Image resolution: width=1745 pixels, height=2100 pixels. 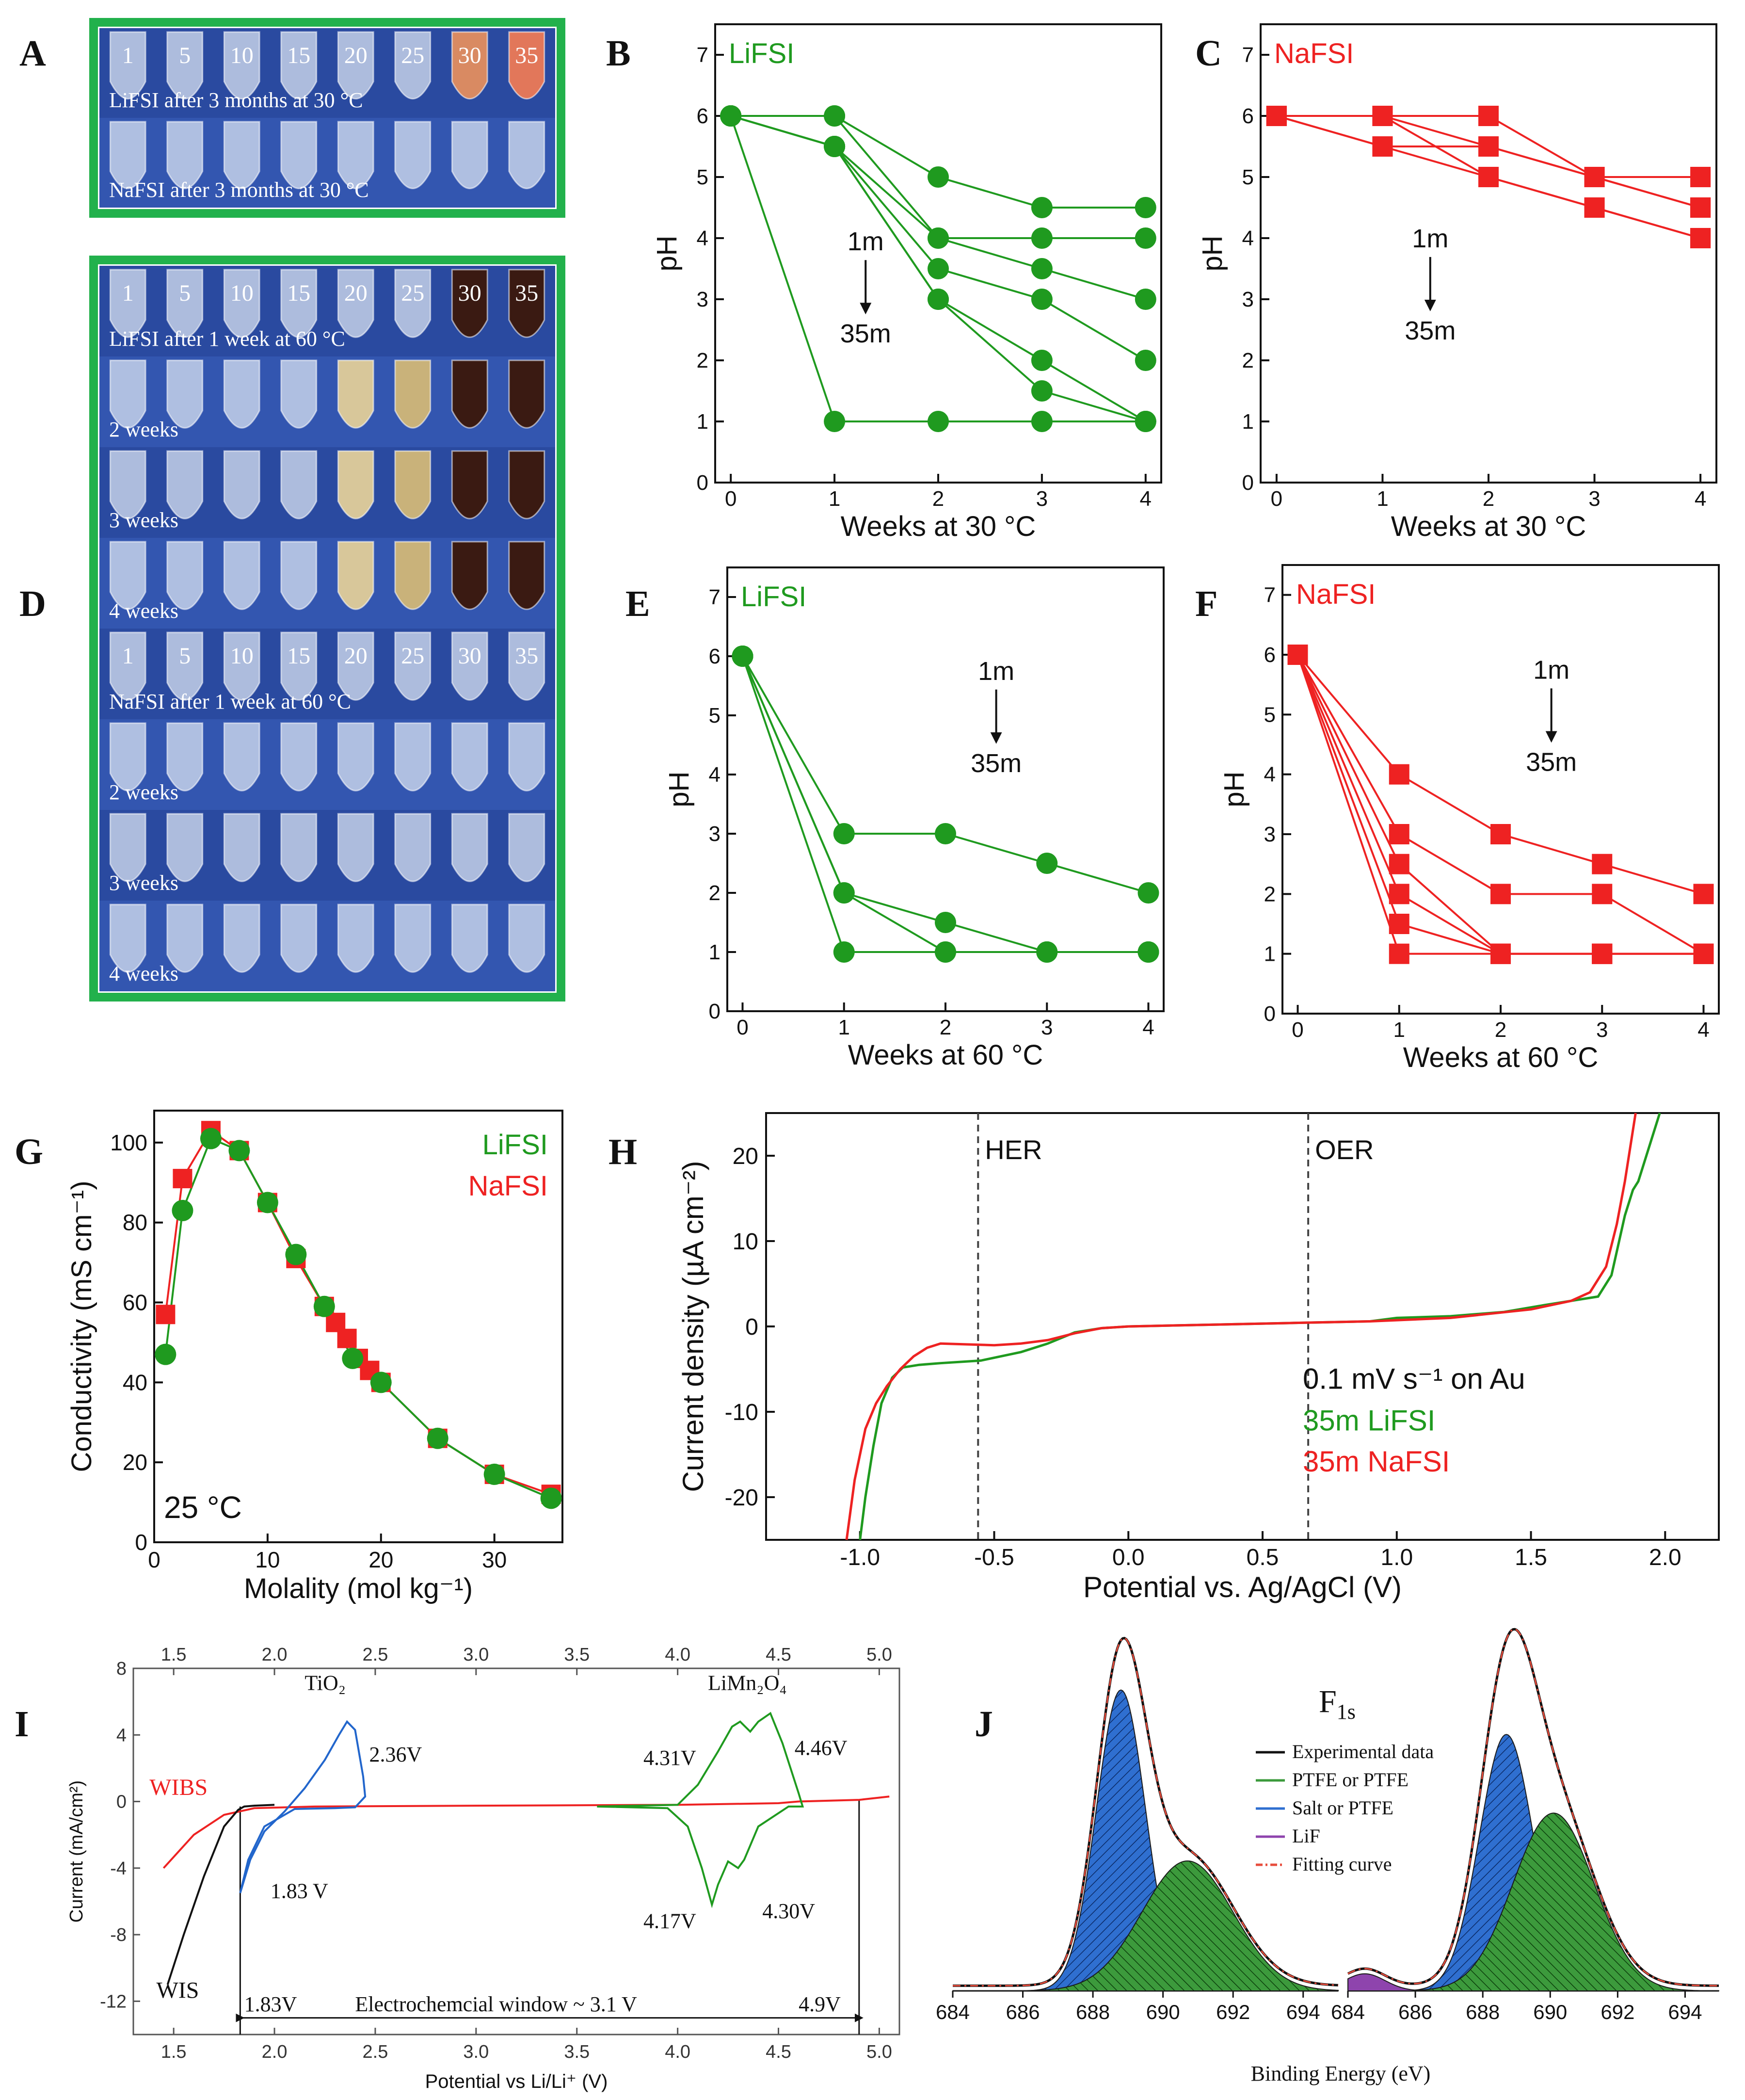 What do you see at coordinates (267, 1559) in the screenshot?
I see `x-tick-label: 10` at bounding box center [267, 1559].